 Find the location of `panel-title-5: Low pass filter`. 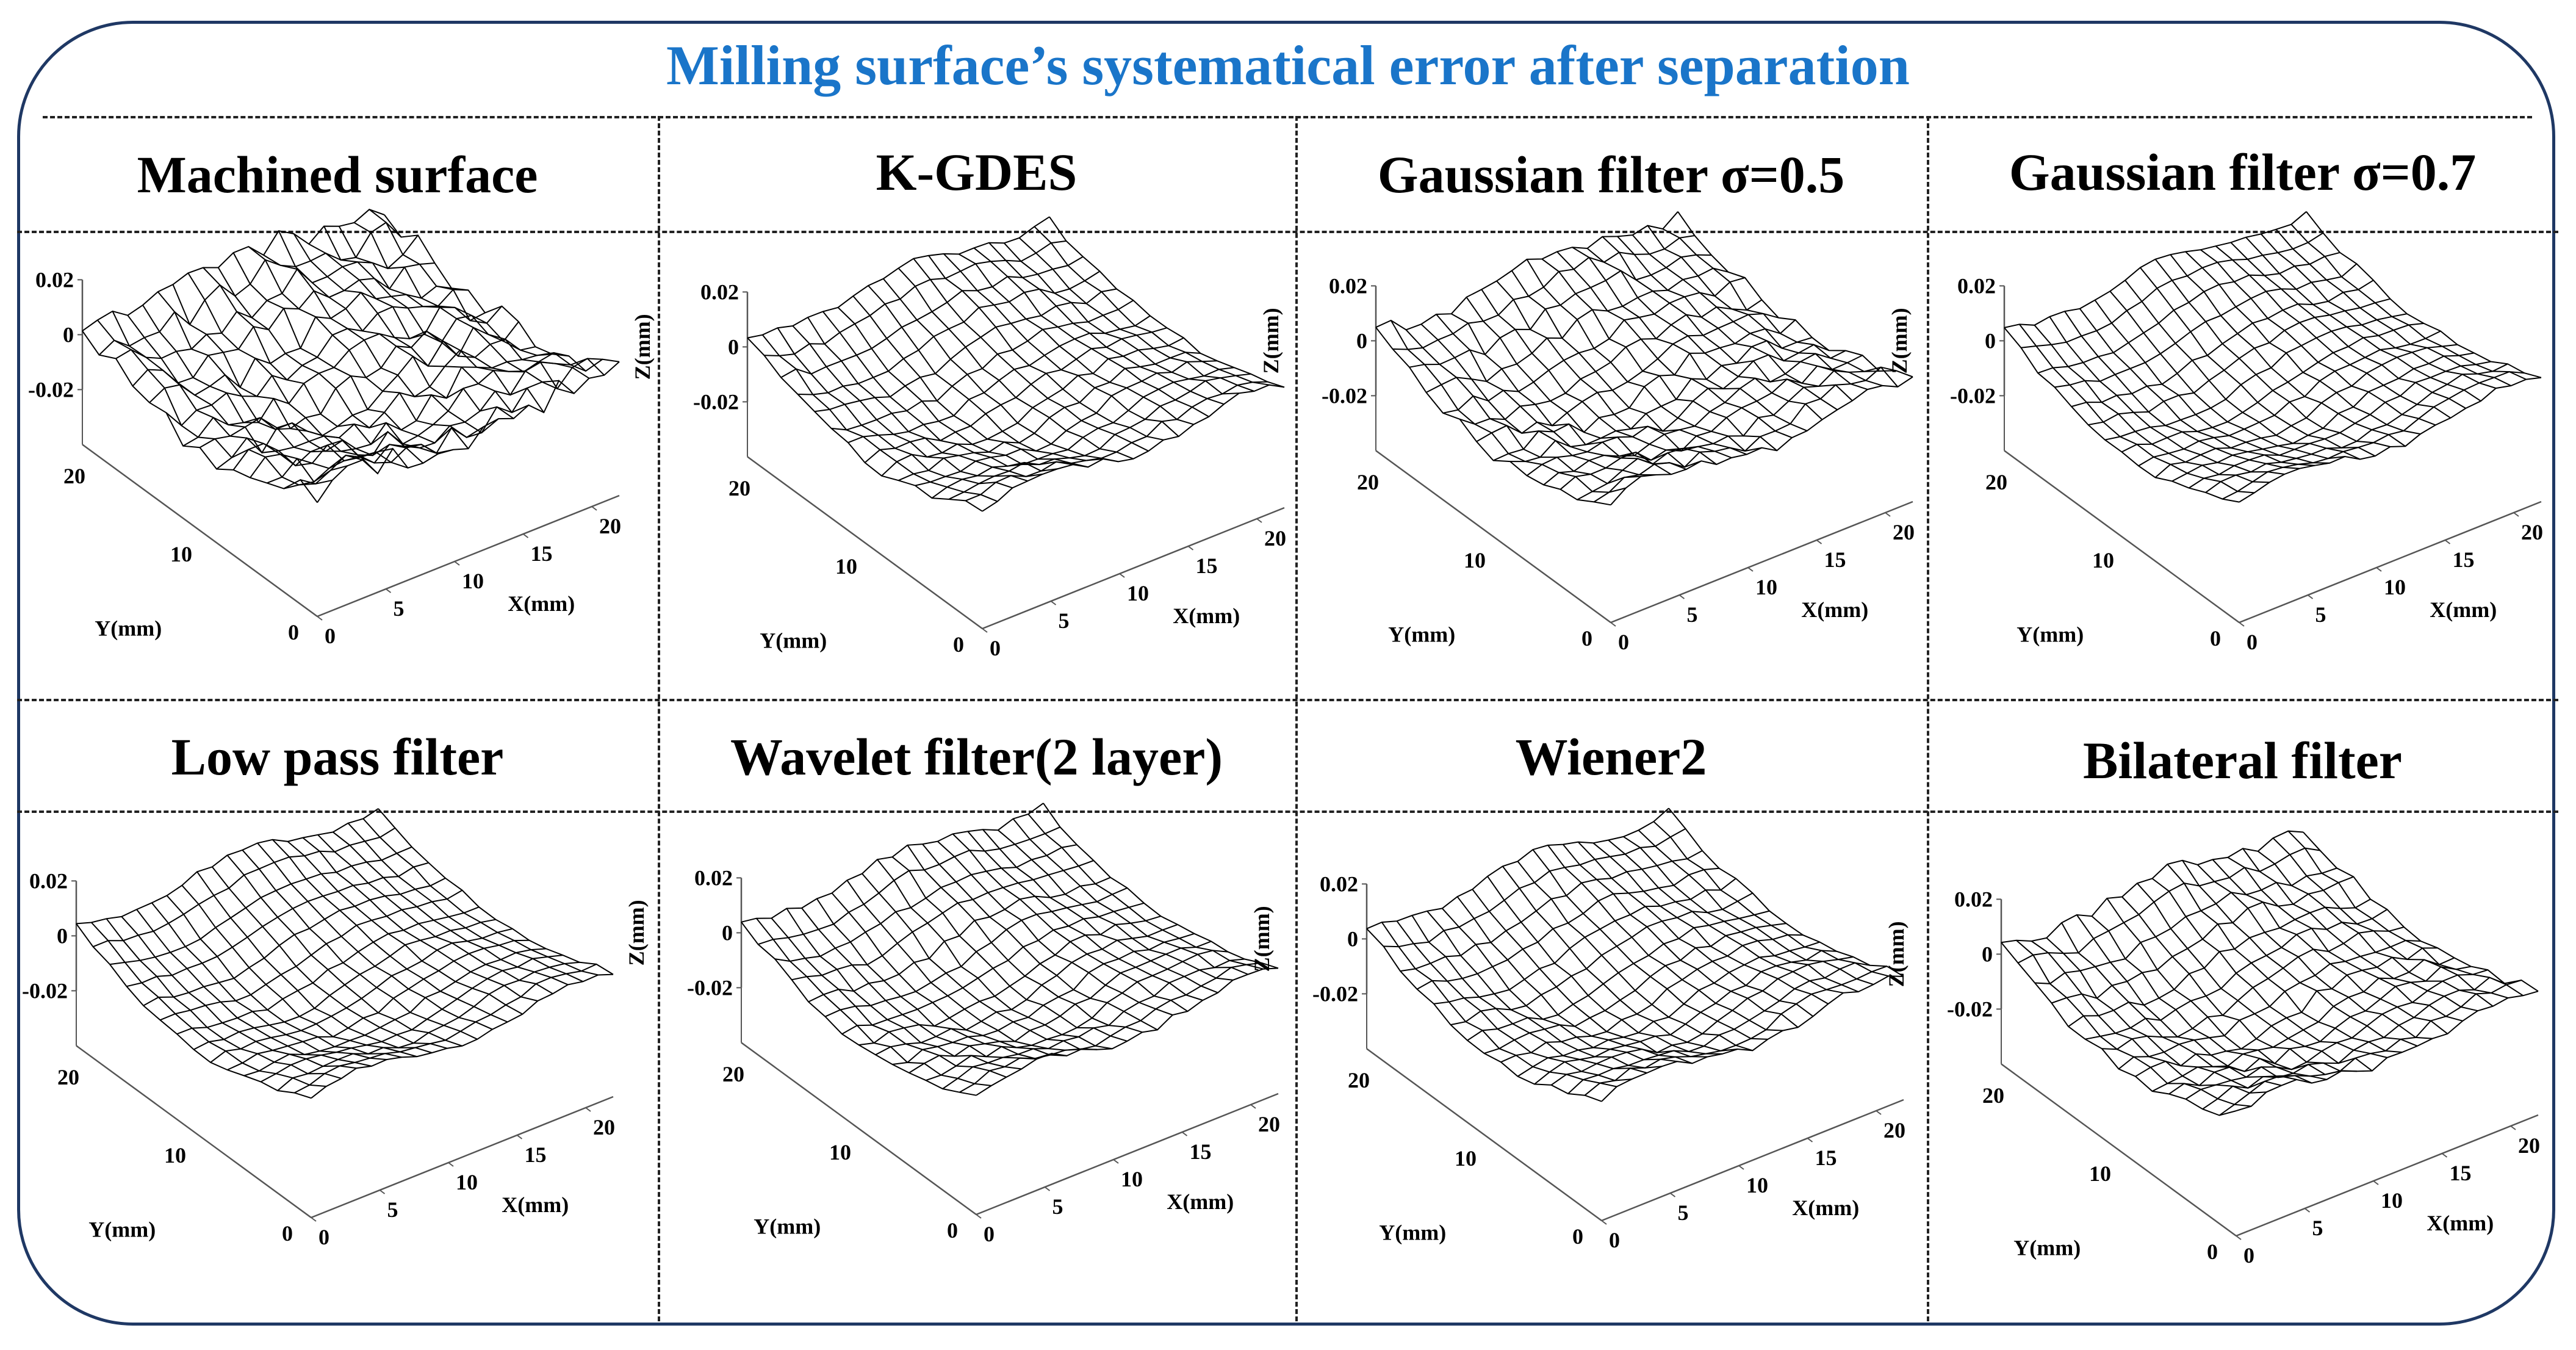

panel-title-5: Low pass filter is located at coordinates (337, 756).